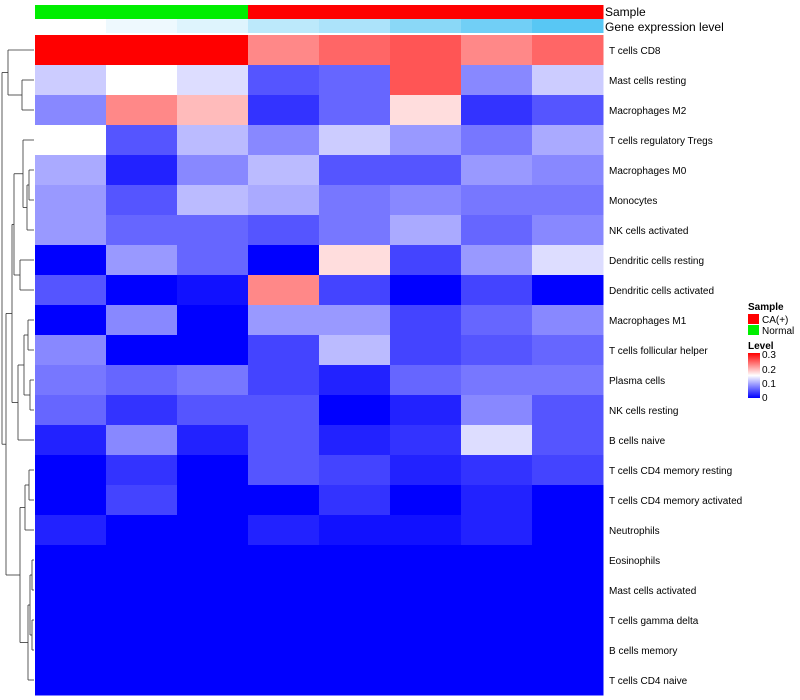 The height and width of the screenshot is (700, 800). I want to click on row-label: Mast cells resting, so click(647, 81).